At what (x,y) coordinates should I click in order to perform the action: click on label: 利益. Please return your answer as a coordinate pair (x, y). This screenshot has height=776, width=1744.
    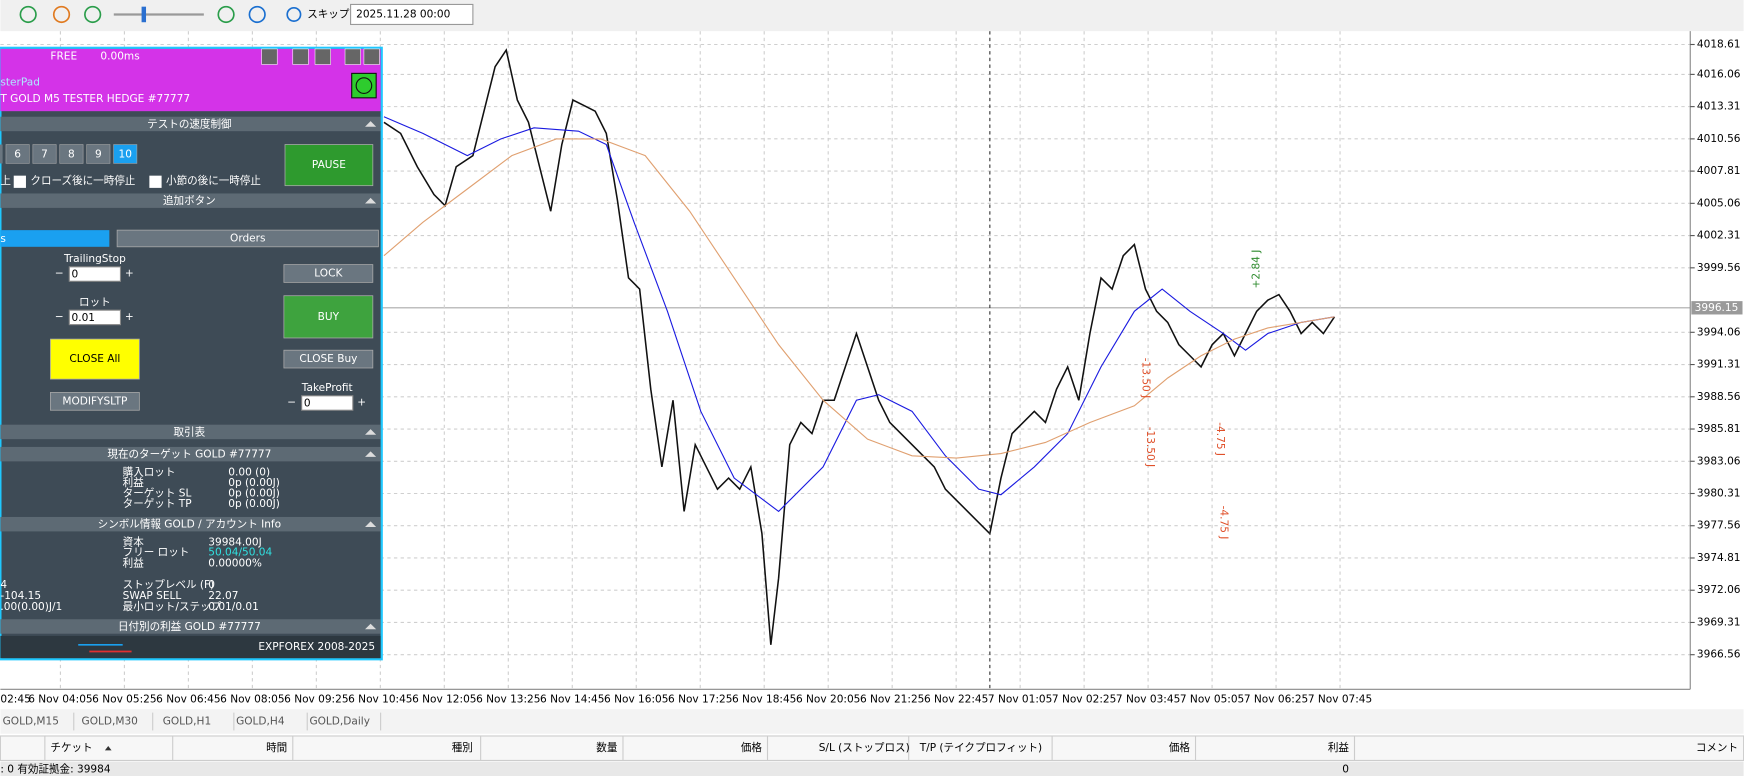
    Looking at the image, I should click on (134, 563).